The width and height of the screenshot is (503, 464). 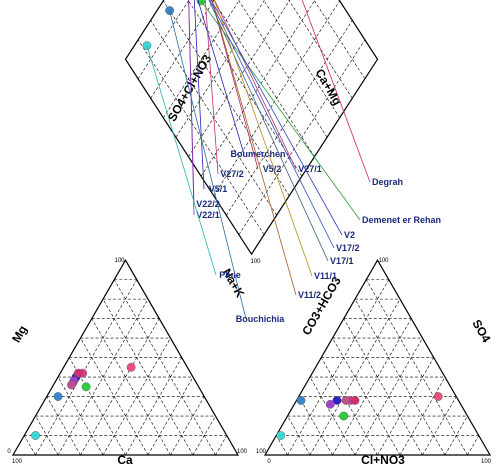 I want to click on callout-label-v2: V2, so click(x=349, y=235).